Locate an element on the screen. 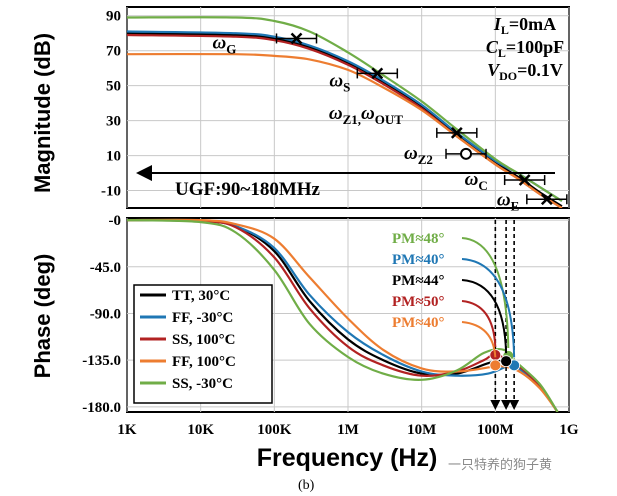  magnitude-tick-label: 50 is located at coordinates (113, 87).